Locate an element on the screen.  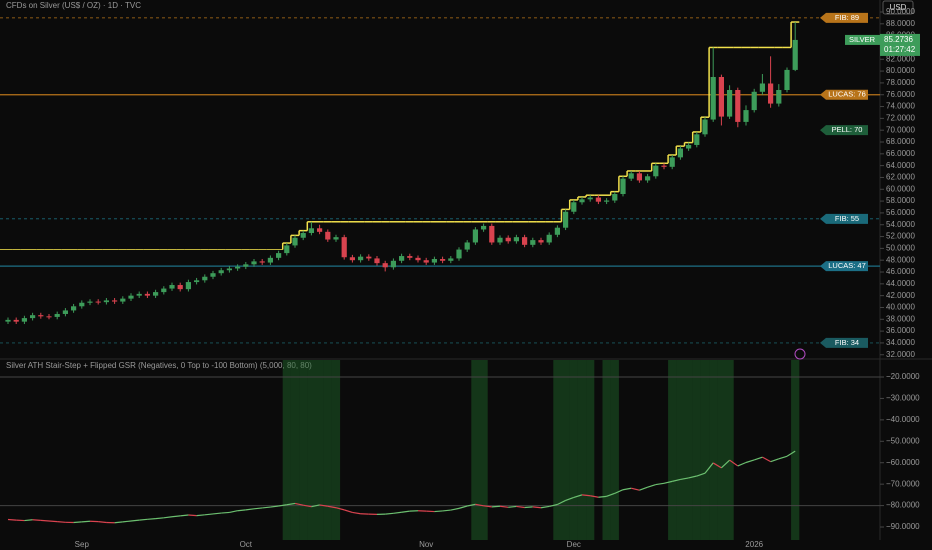
y-tick-label: −70.0000 is located at coordinates (903, 483).